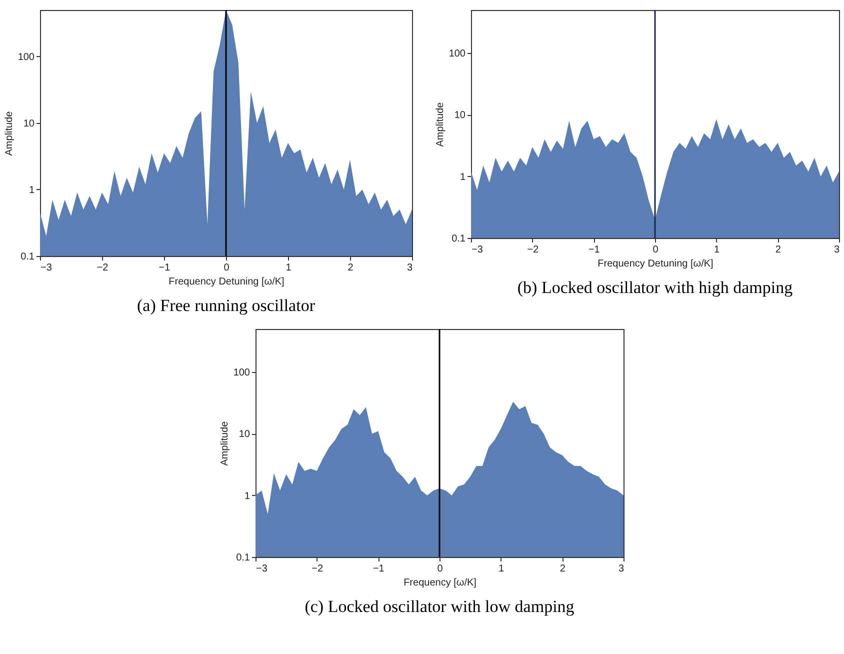  Describe the element at coordinates (439, 606) in the screenshot. I see `text: (c) Locked oscillator with low damping` at that location.